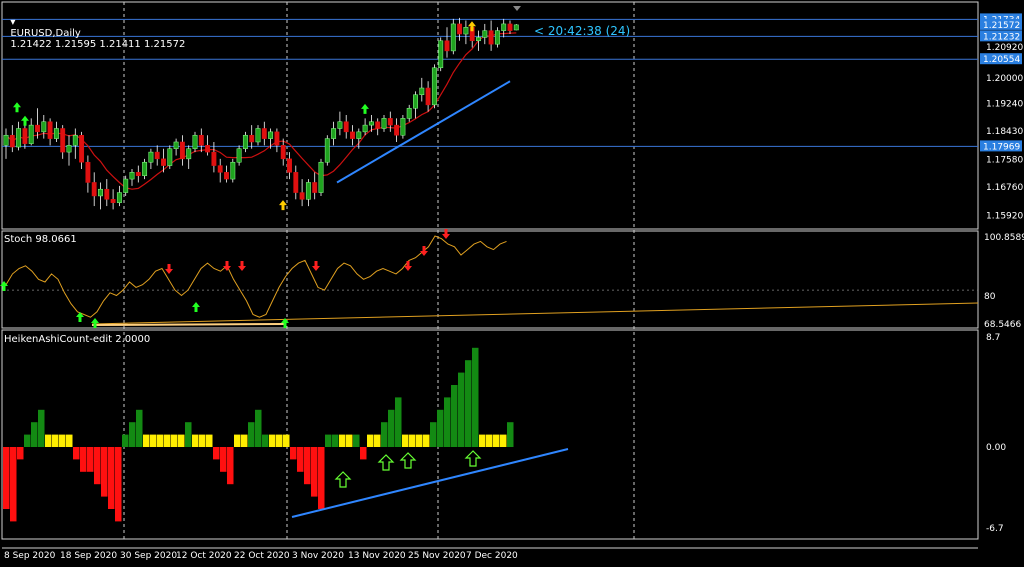 This screenshot has width=1024, height=567. I want to click on bar-countdown: < 20:42:38 (24), so click(582, 31).